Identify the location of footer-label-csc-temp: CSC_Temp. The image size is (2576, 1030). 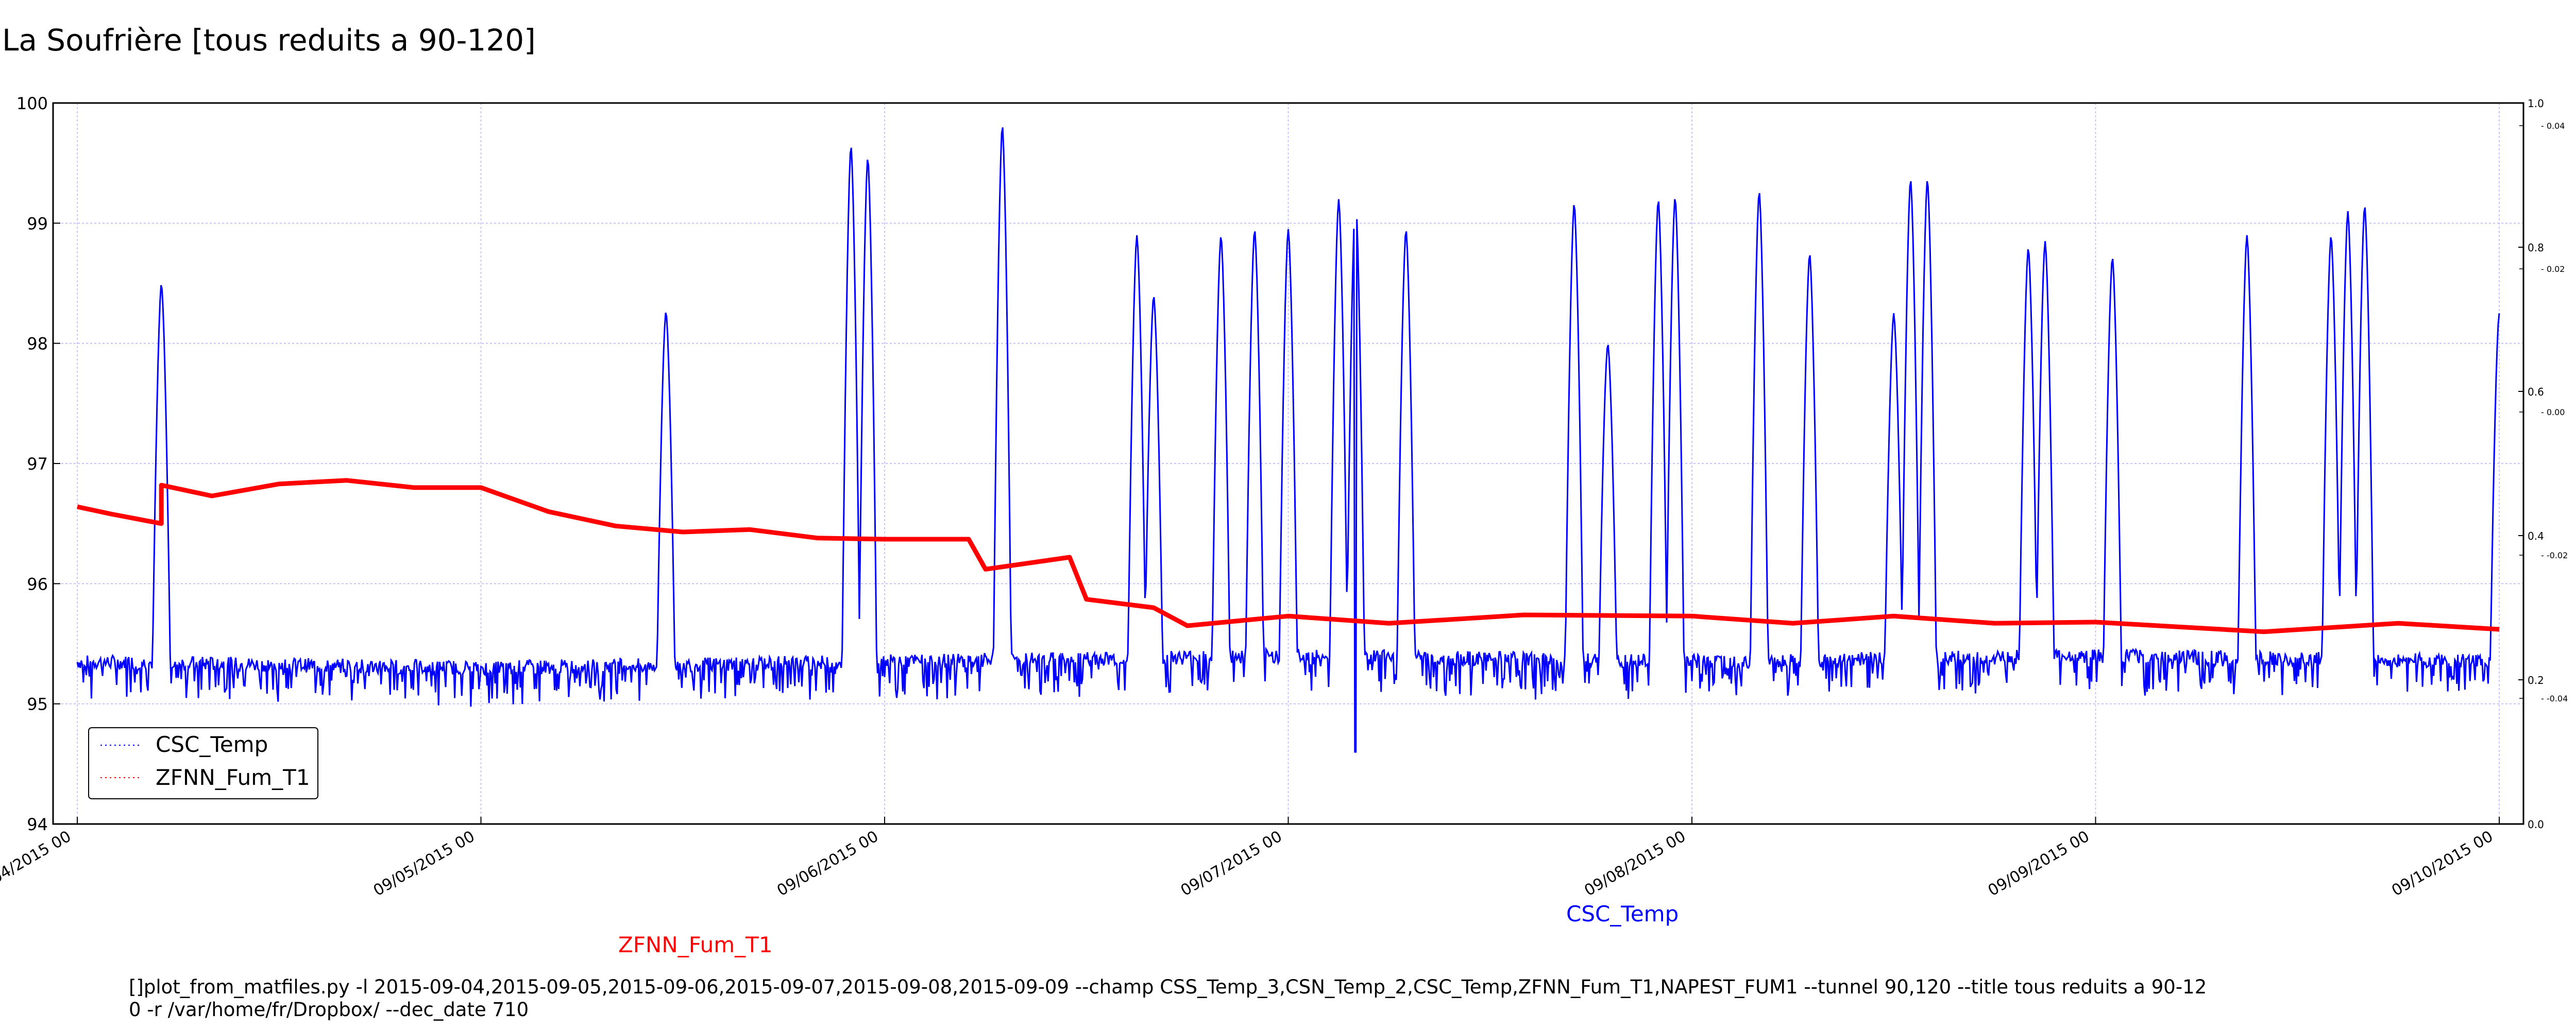
(1622, 913).